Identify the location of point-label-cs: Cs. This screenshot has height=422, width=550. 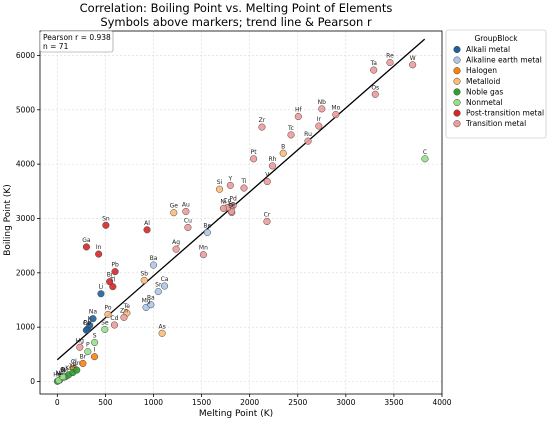
(86, 323).